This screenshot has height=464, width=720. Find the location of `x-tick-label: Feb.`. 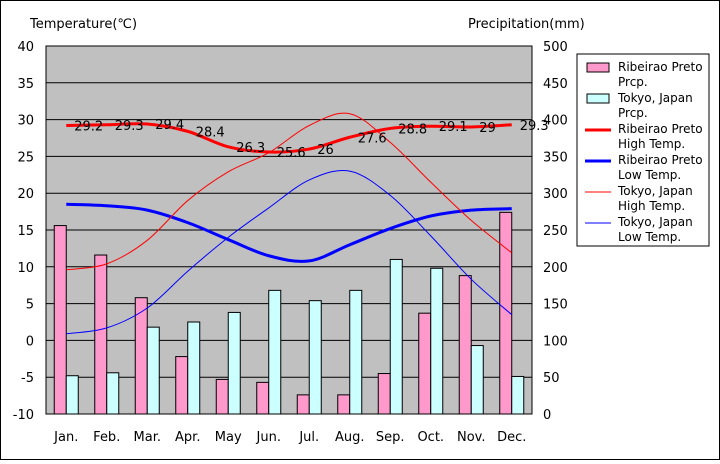

x-tick-label: Feb. is located at coordinates (106, 437).